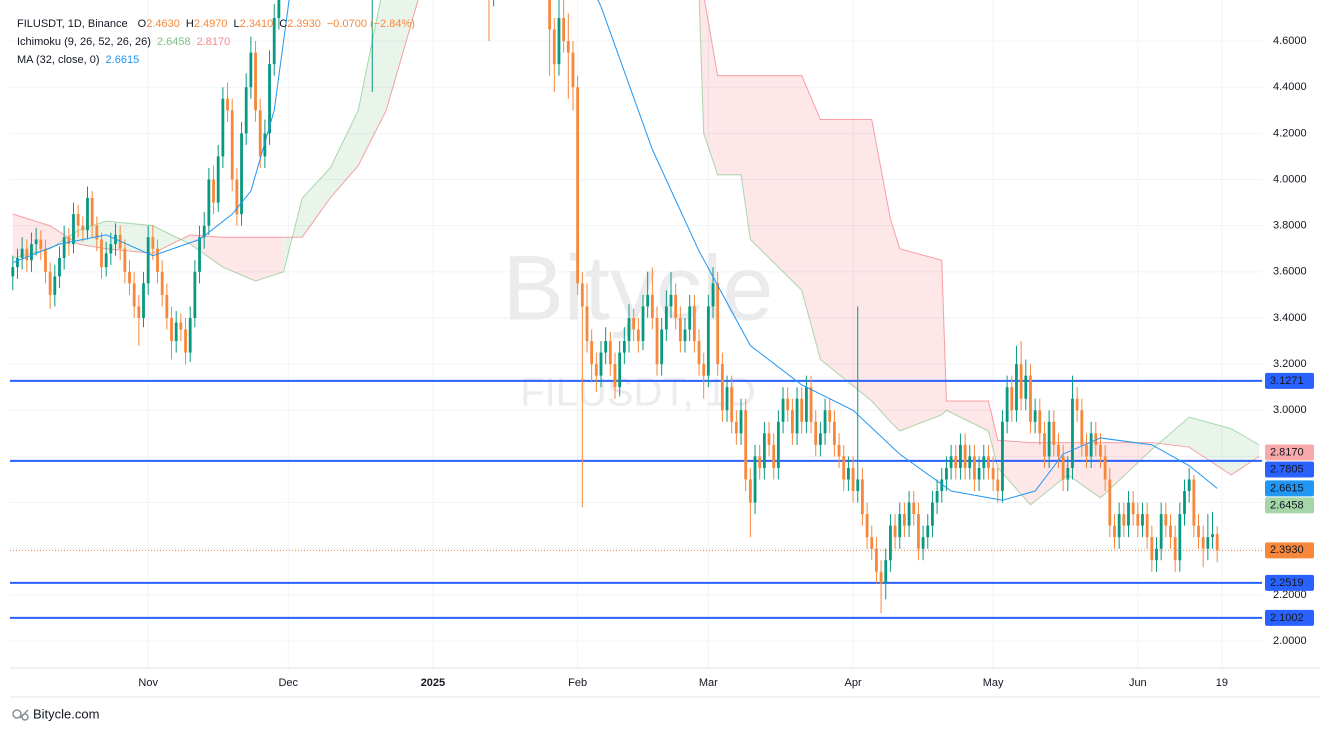 Image resolution: width=1330 pixels, height=732 pixels. Describe the element at coordinates (257, 24) in the screenshot. I see `legend-value: 2.3410` at that location.